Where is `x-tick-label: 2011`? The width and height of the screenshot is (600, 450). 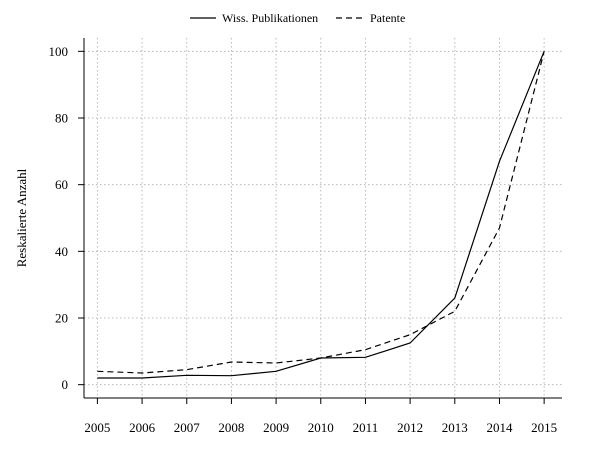 x-tick-label: 2011 is located at coordinates (366, 427).